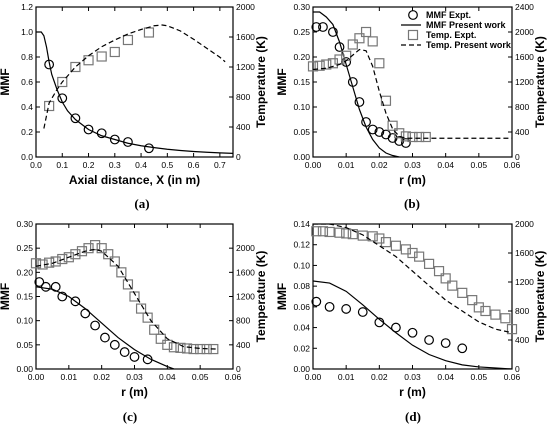  Describe the element at coordinates (413, 416) in the screenshot. I see `panel-label: (d)` at that location.